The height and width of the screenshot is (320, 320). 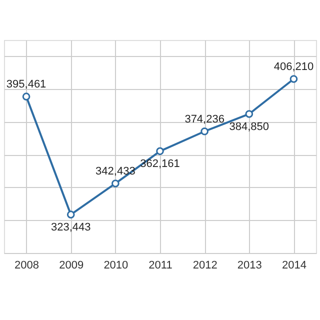 I want to click on data-label: 362,161, so click(x=160, y=164).